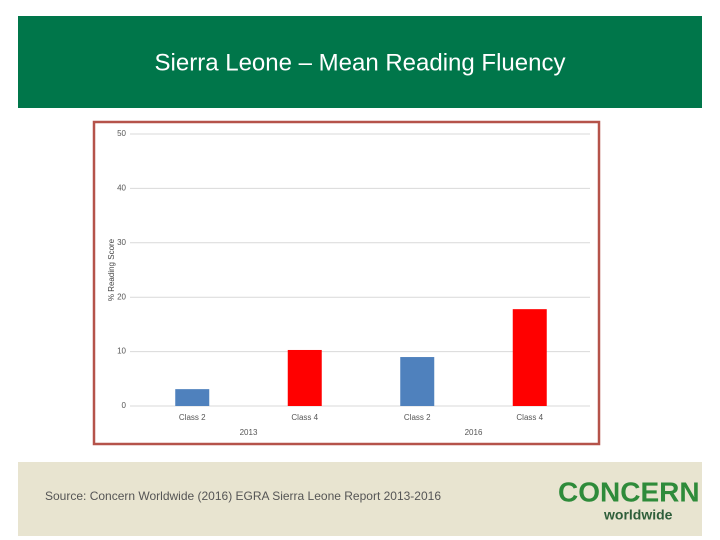 The image size is (720, 540). What do you see at coordinates (121, 351) in the screenshot?
I see `y-tick-label: 10` at bounding box center [121, 351].